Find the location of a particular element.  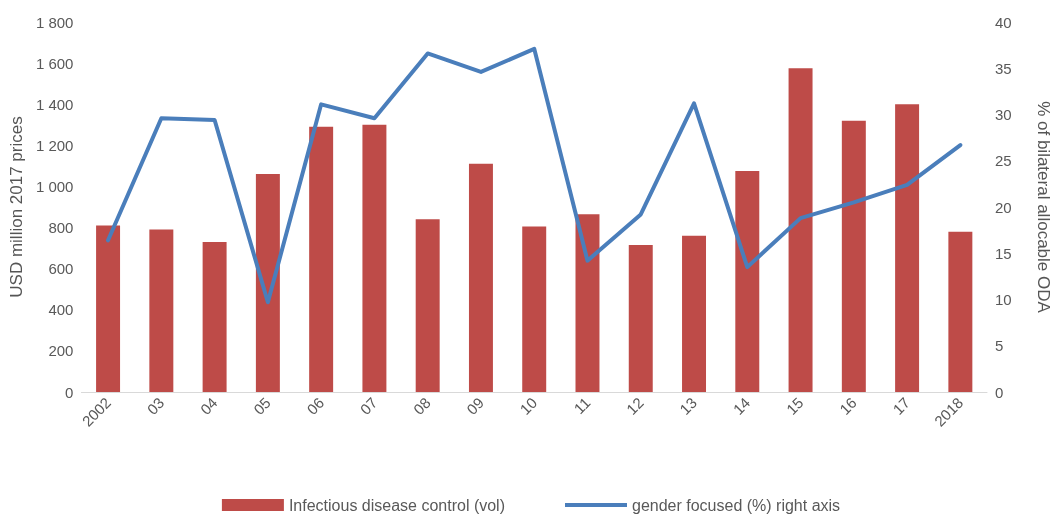

y2-tick-label: 15 is located at coordinates (1003, 253).